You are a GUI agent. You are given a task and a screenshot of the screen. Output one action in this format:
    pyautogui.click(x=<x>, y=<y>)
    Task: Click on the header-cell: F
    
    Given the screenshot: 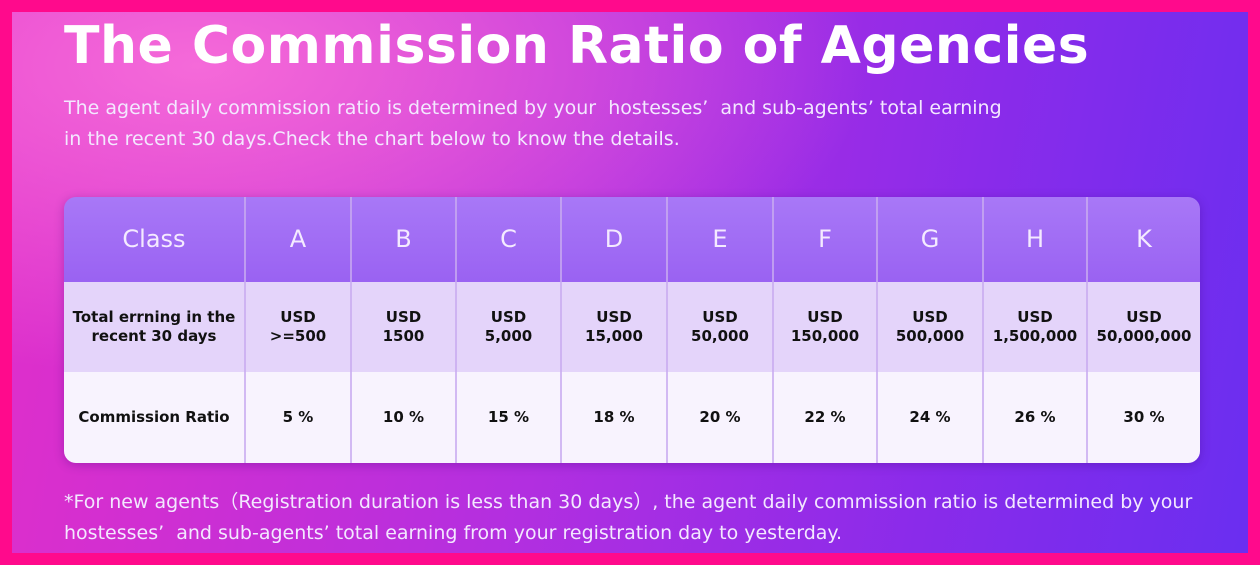 What is the action you would take?
    pyautogui.click(x=826, y=239)
    